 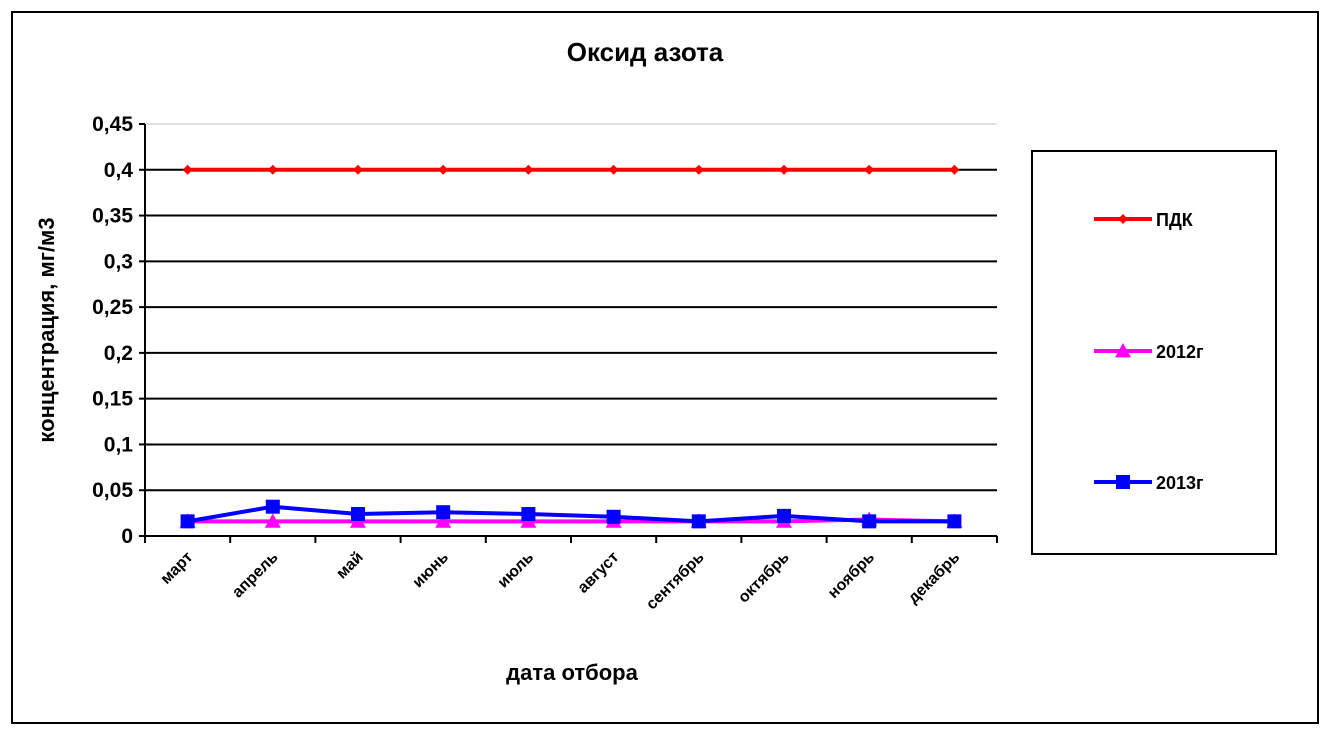 I want to click on y-tick-label-6: 0,3, so click(x=118, y=261).